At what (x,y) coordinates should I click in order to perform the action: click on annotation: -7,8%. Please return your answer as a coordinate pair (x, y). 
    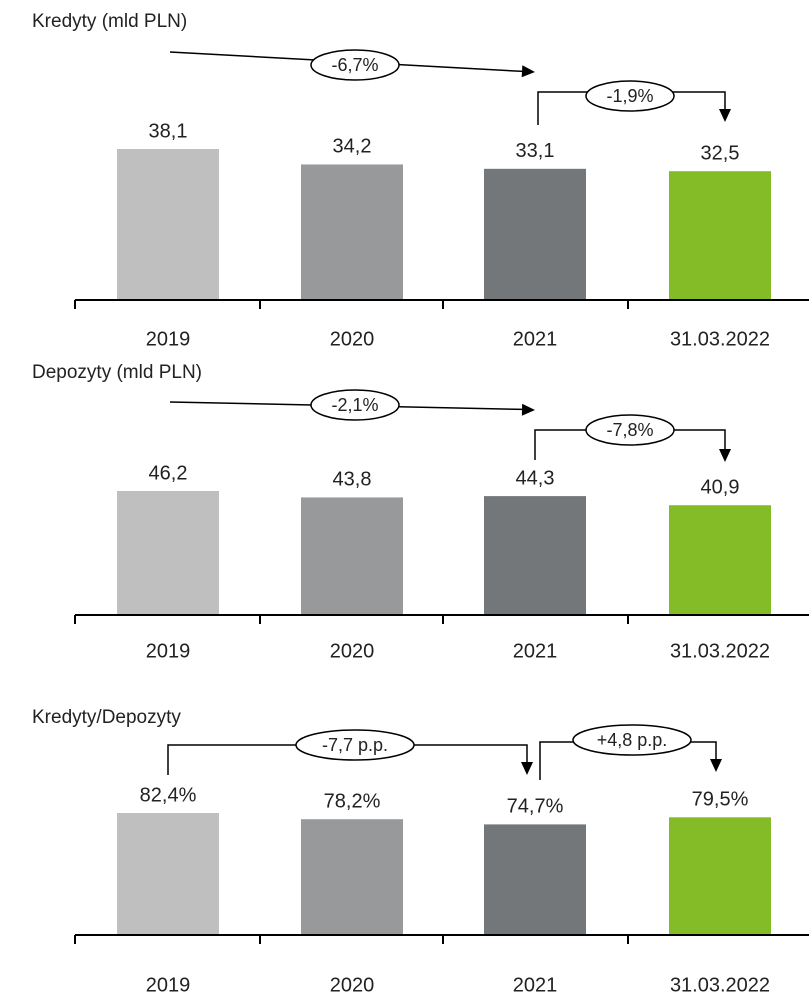
    Looking at the image, I should click on (629, 430).